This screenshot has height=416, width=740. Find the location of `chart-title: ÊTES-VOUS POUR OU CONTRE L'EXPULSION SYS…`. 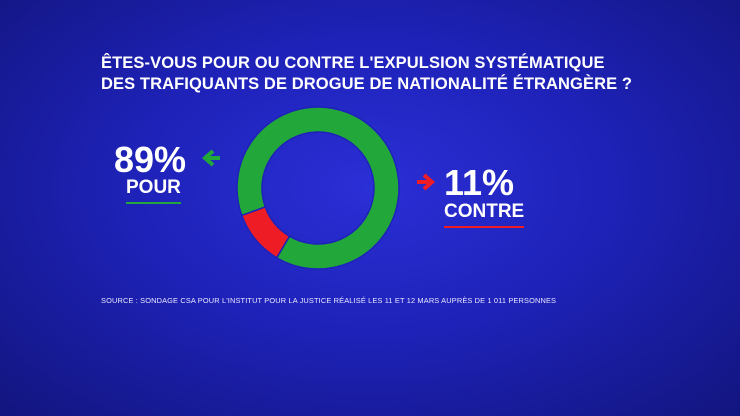

chart-title: ÊTES-VOUS POUR OU CONTRE L'EXPULSION SYS… is located at coordinates (366, 74).